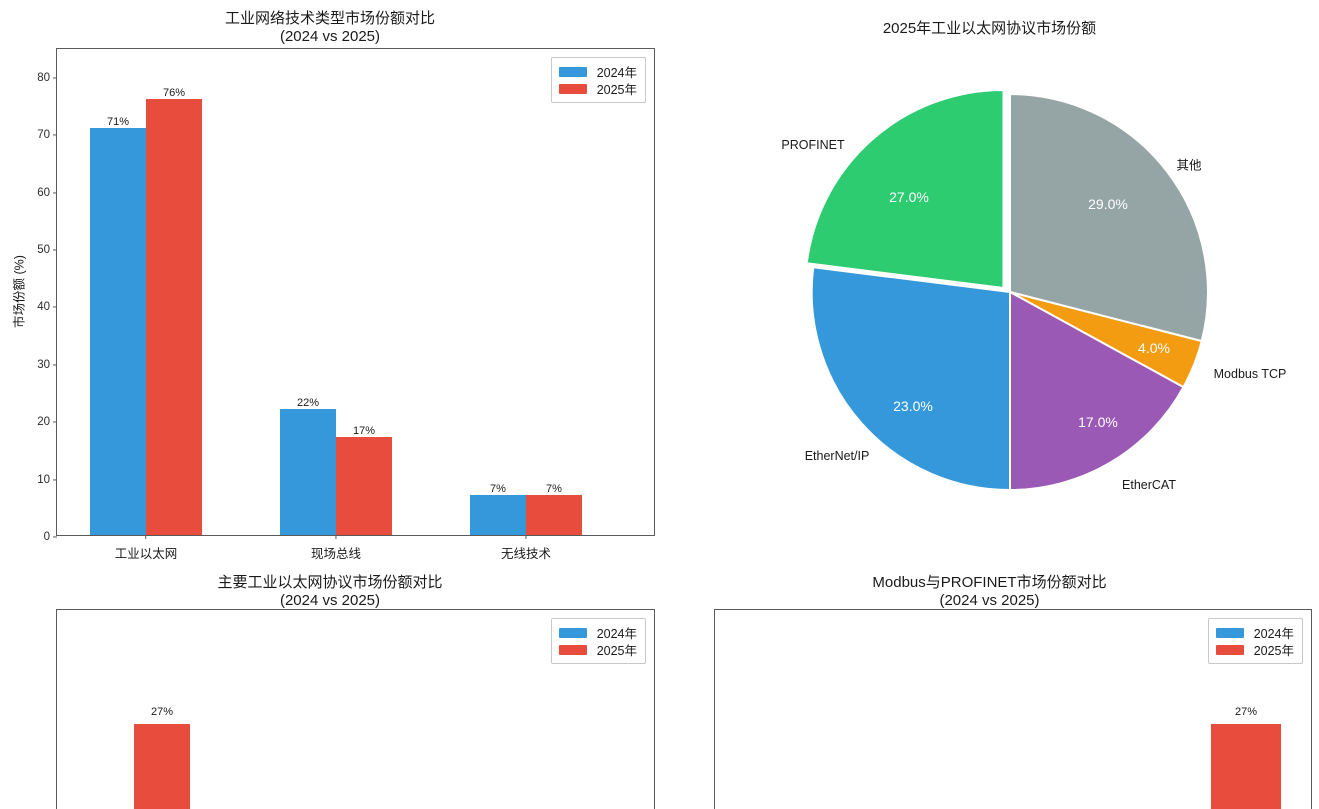 This screenshot has height=809, width=1319. What do you see at coordinates (572, 649) in the screenshot?
I see `legend-swatch-2025-main` at bounding box center [572, 649].